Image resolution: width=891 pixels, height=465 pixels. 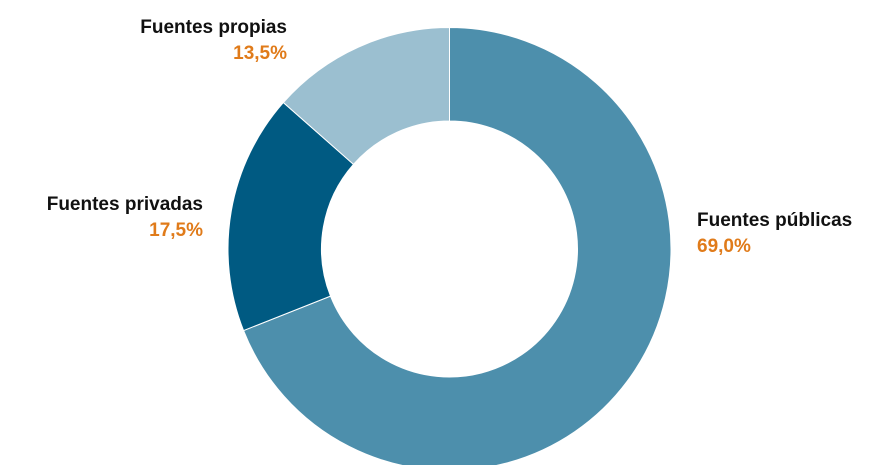 I want to click on slice-label: Fuentes públicas, so click(x=774, y=220).